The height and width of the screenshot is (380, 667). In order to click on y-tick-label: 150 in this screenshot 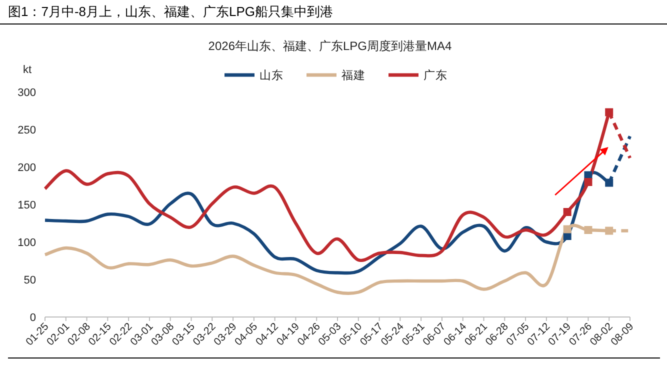, I will do `click(27, 206)`.